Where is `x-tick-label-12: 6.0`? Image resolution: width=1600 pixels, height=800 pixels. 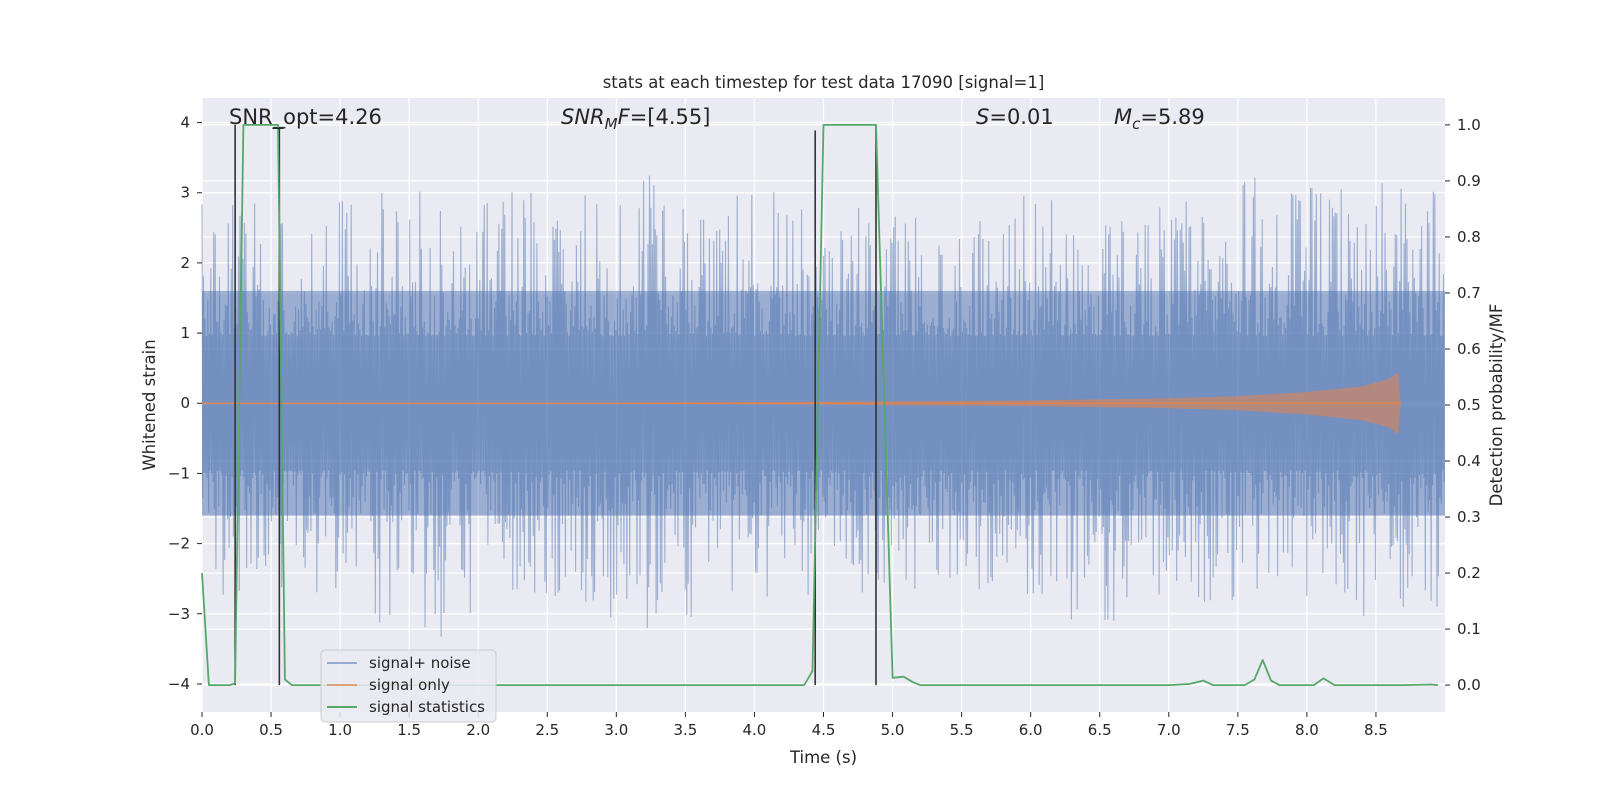
x-tick-label-12: 6.0 is located at coordinates (1031, 730).